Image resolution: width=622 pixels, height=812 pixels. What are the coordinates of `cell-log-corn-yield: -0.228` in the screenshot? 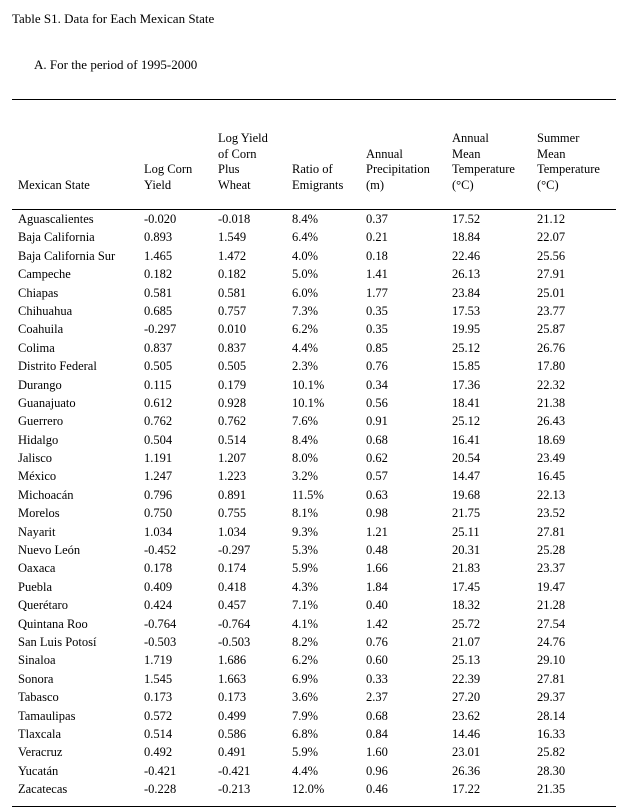 It's located at (160, 789).